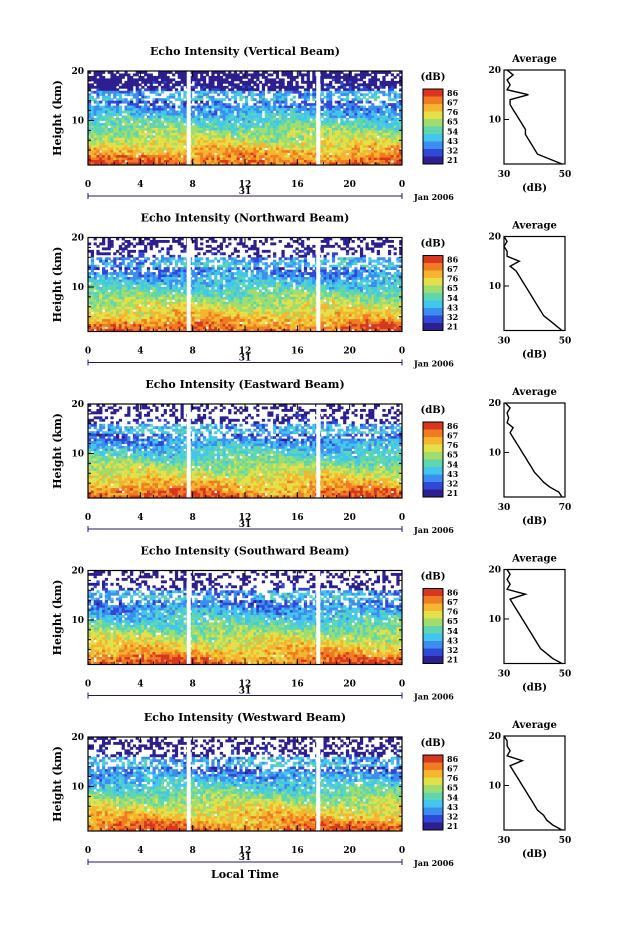 This screenshot has width=620, height=929. I want to click on x-tick-label: 12, so click(245, 185).